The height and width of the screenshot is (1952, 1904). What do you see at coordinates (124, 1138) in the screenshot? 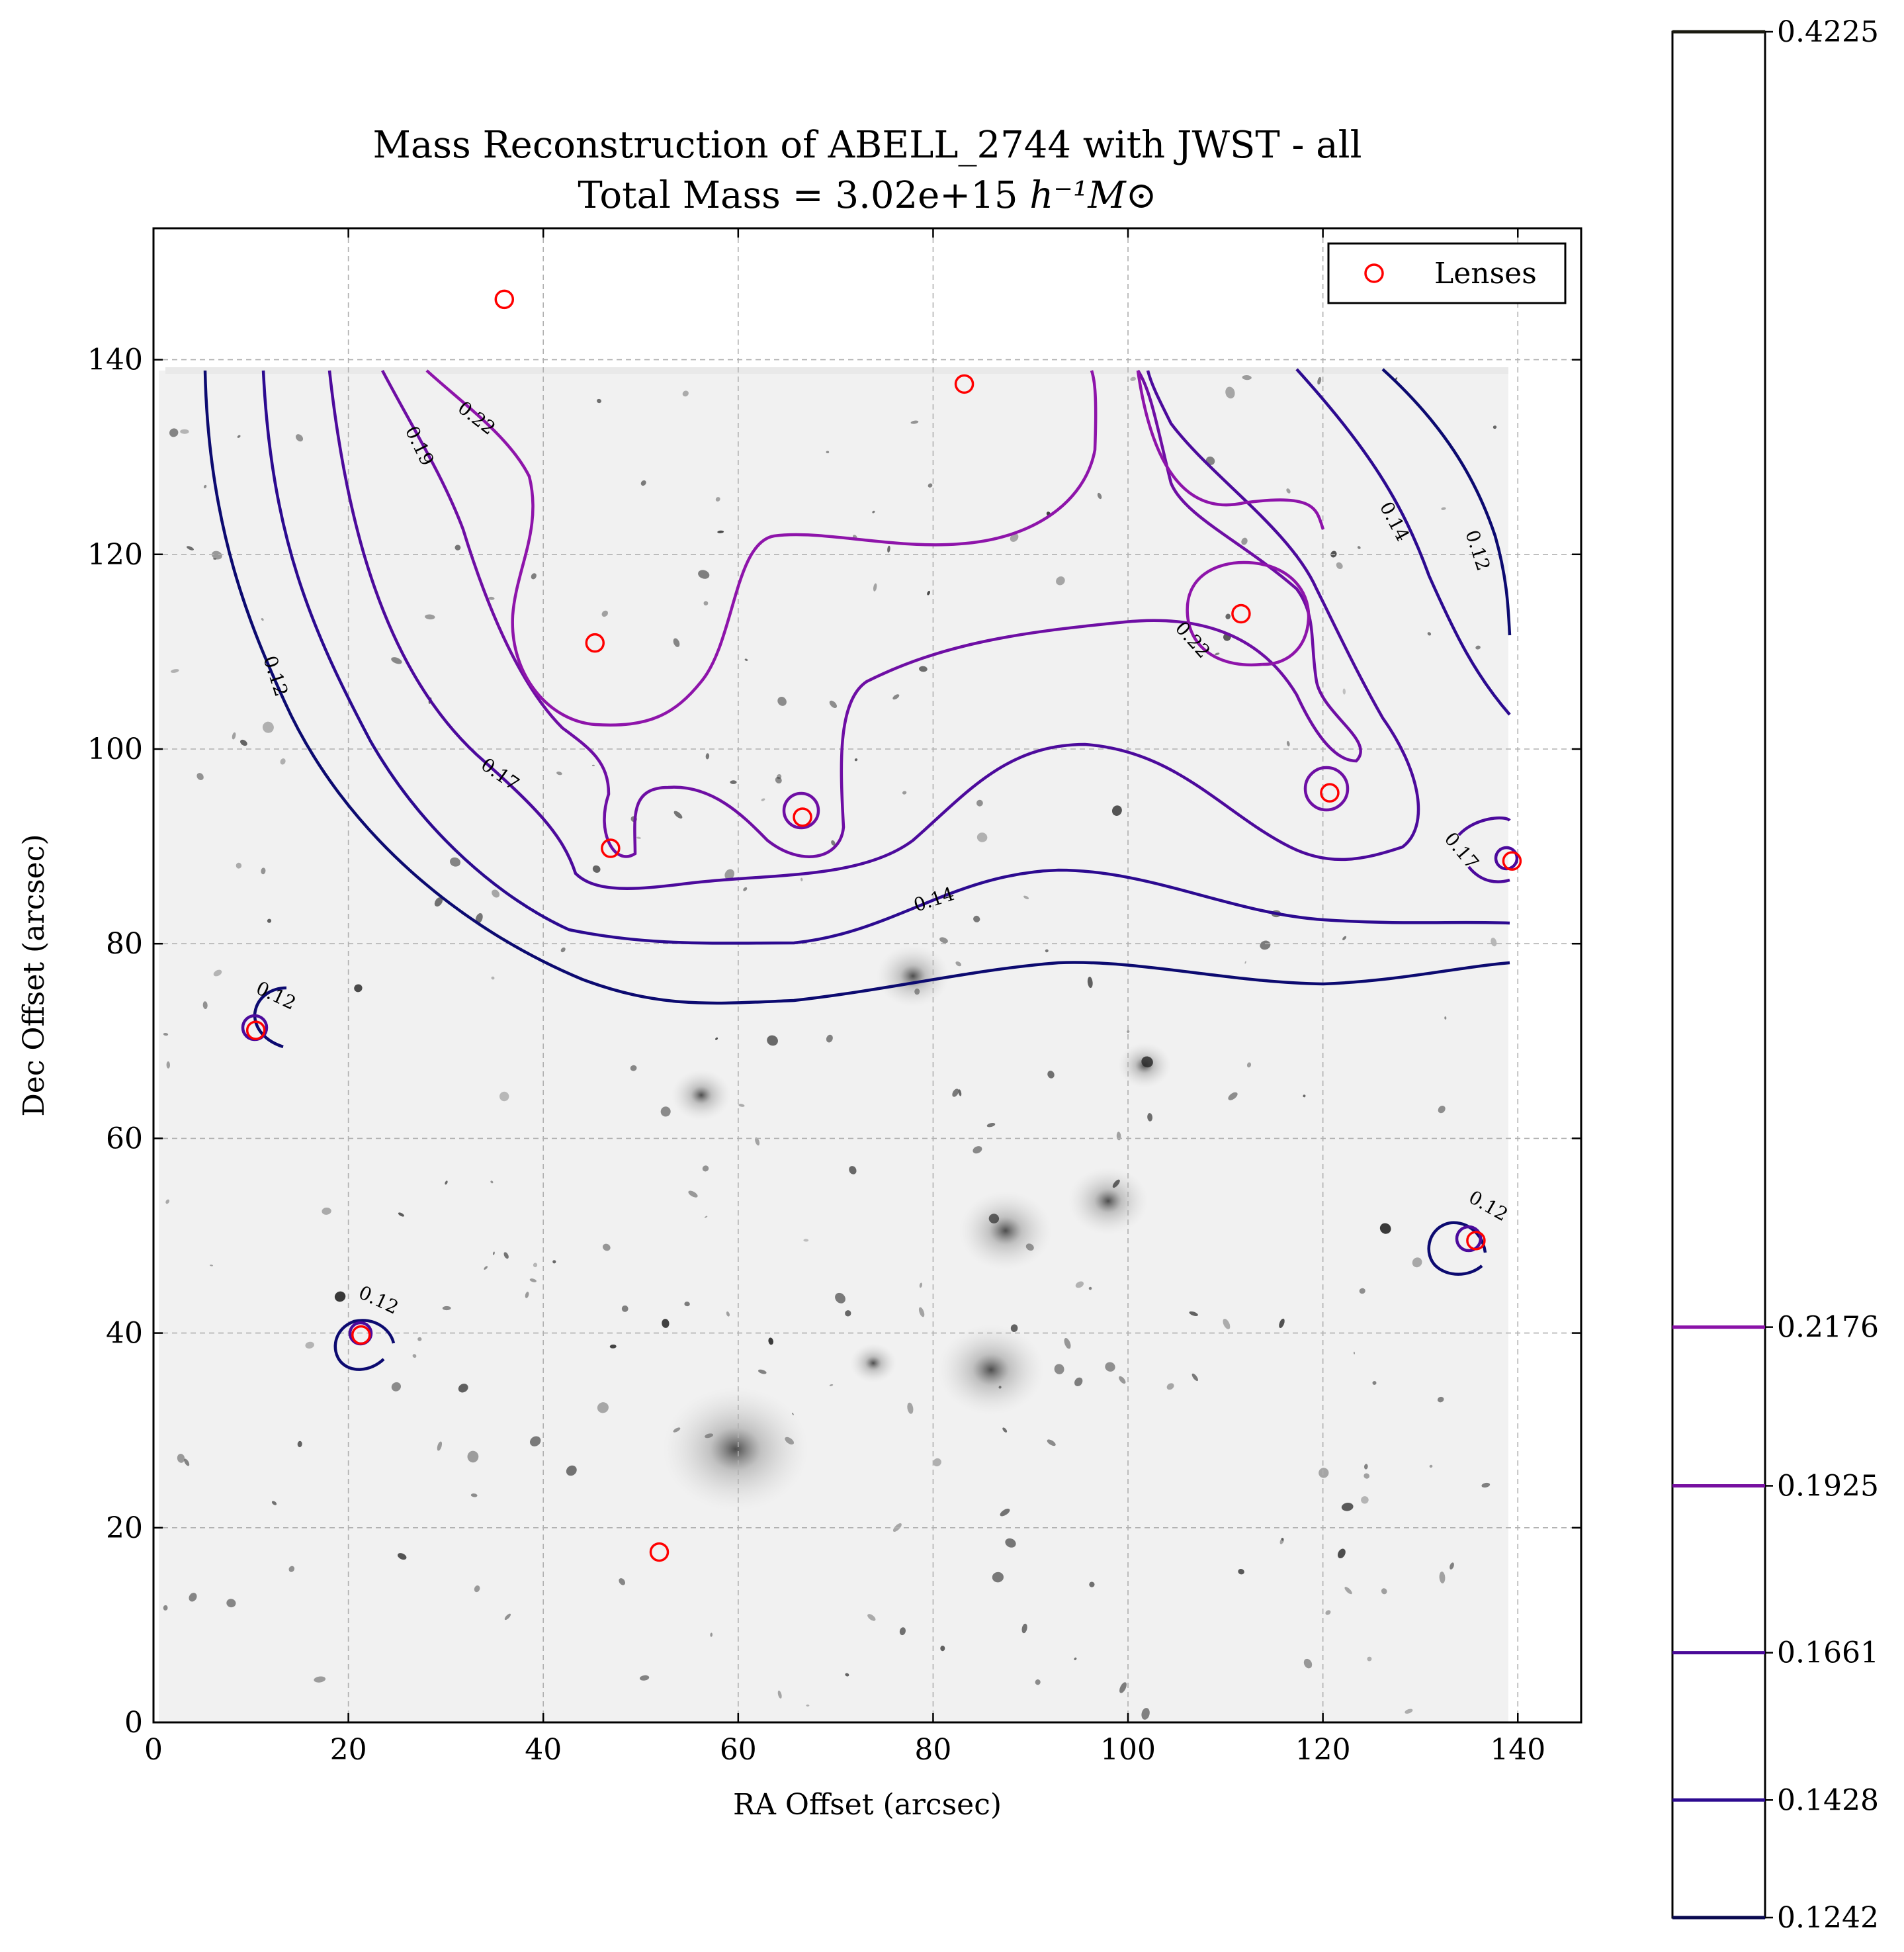
I see `y-tick-label: 60` at bounding box center [124, 1138].